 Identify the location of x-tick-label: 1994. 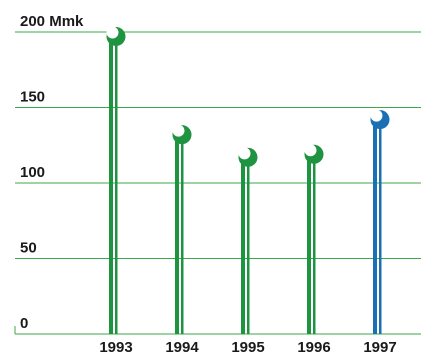
(182, 347).